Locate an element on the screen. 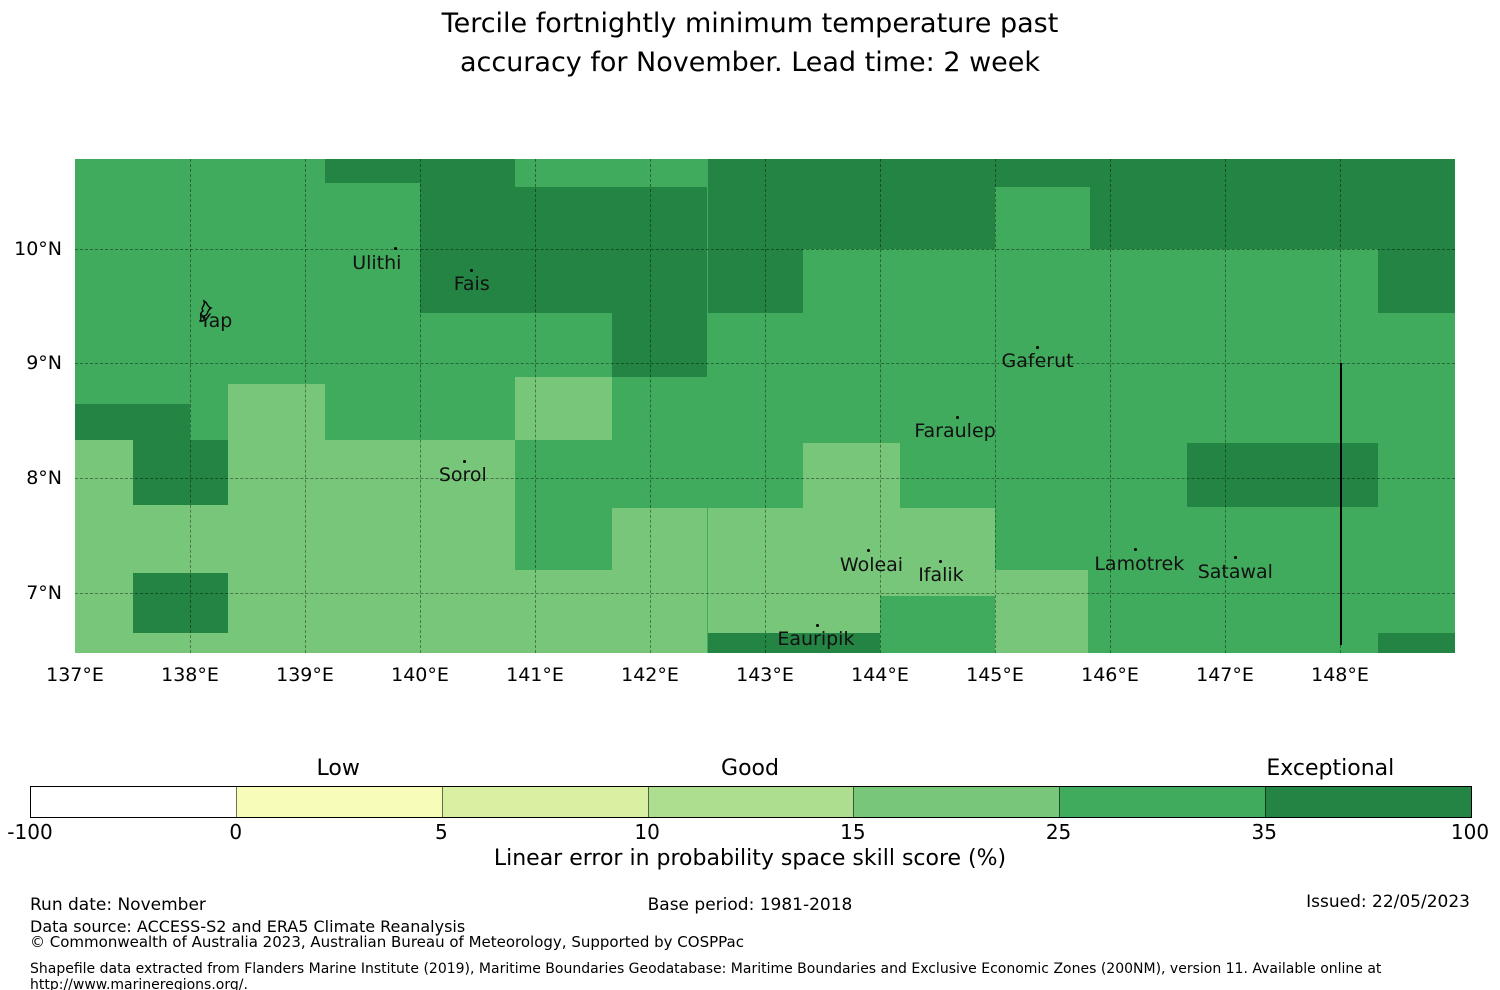 The height and width of the screenshot is (990, 1500). colorbar-quality-label: Exceptional is located at coordinates (1330, 768).